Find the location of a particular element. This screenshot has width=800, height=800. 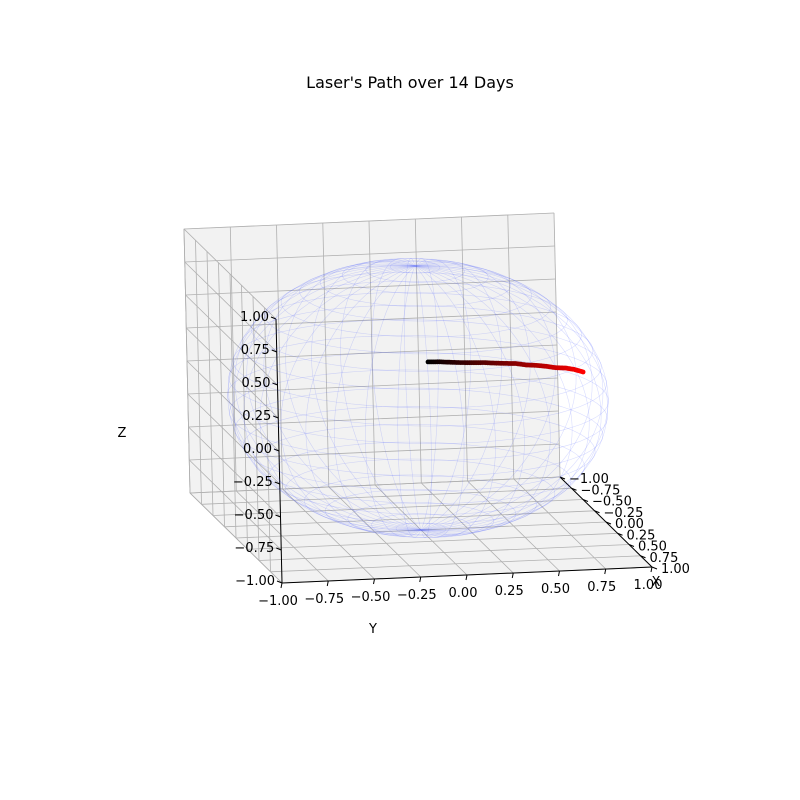

x-tick-label: −0.25 is located at coordinates (624, 513).